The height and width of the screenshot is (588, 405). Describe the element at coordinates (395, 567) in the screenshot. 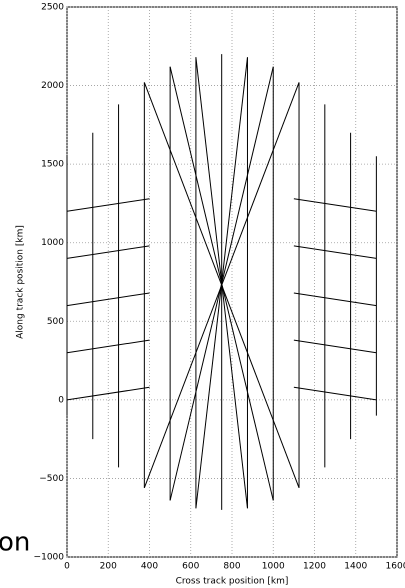

I see `x-tick-label: 1600` at that location.